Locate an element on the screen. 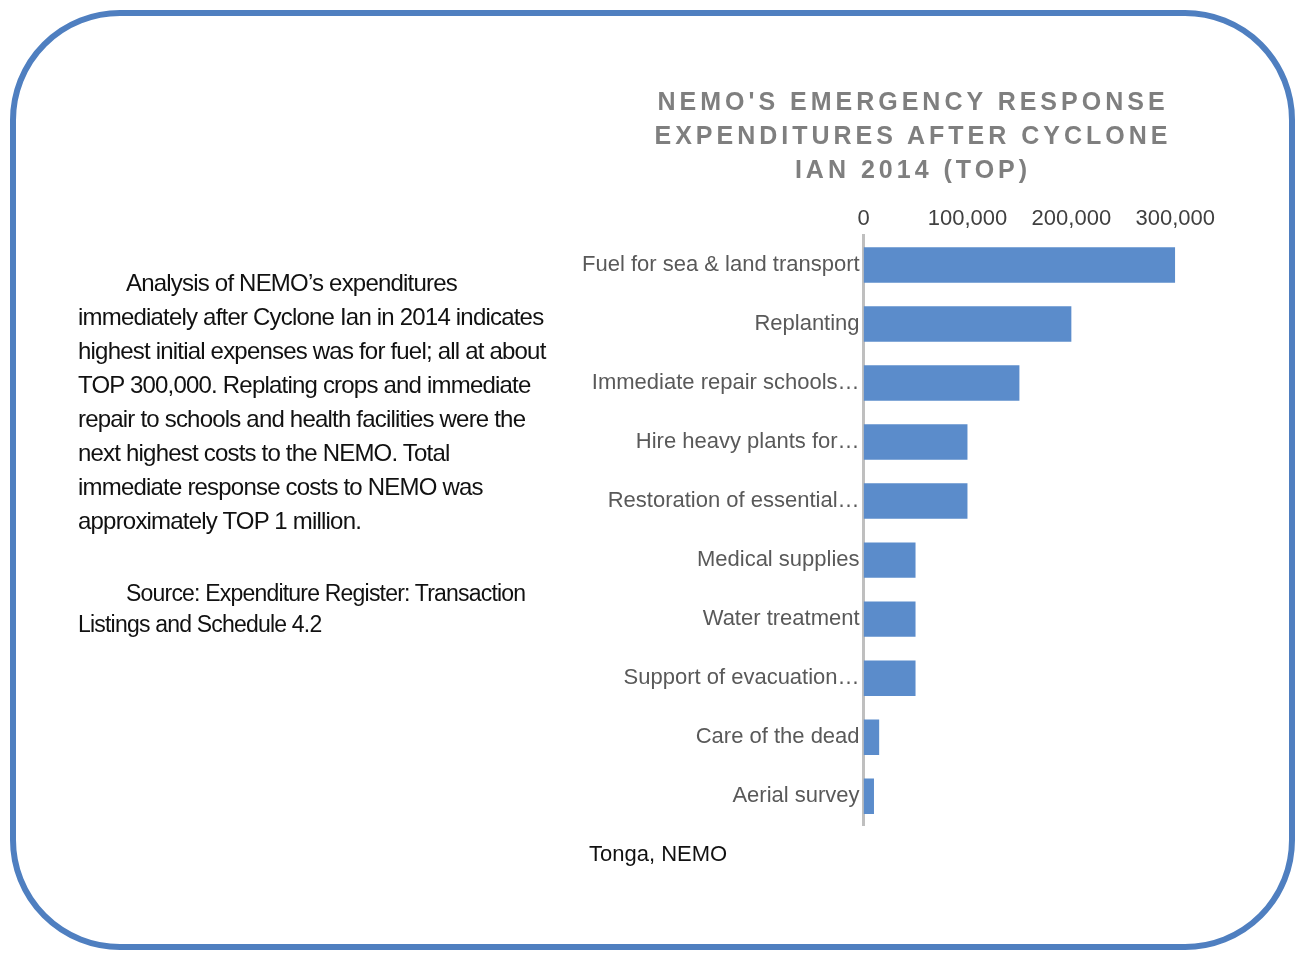 The height and width of the screenshot is (960, 1301). text: Analysis of NEMO’s expenditures immediately after Cyclone Ian in 2014 indicates highest initial expenses was for fuel; all at about TOP 300,000. Replating crops and immediate repair to schools and health facilities were the next highest costs to the NEMO. Total immediate response costs to NEMO was approximately TOP 1 million. is located at coordinates (313, 402).